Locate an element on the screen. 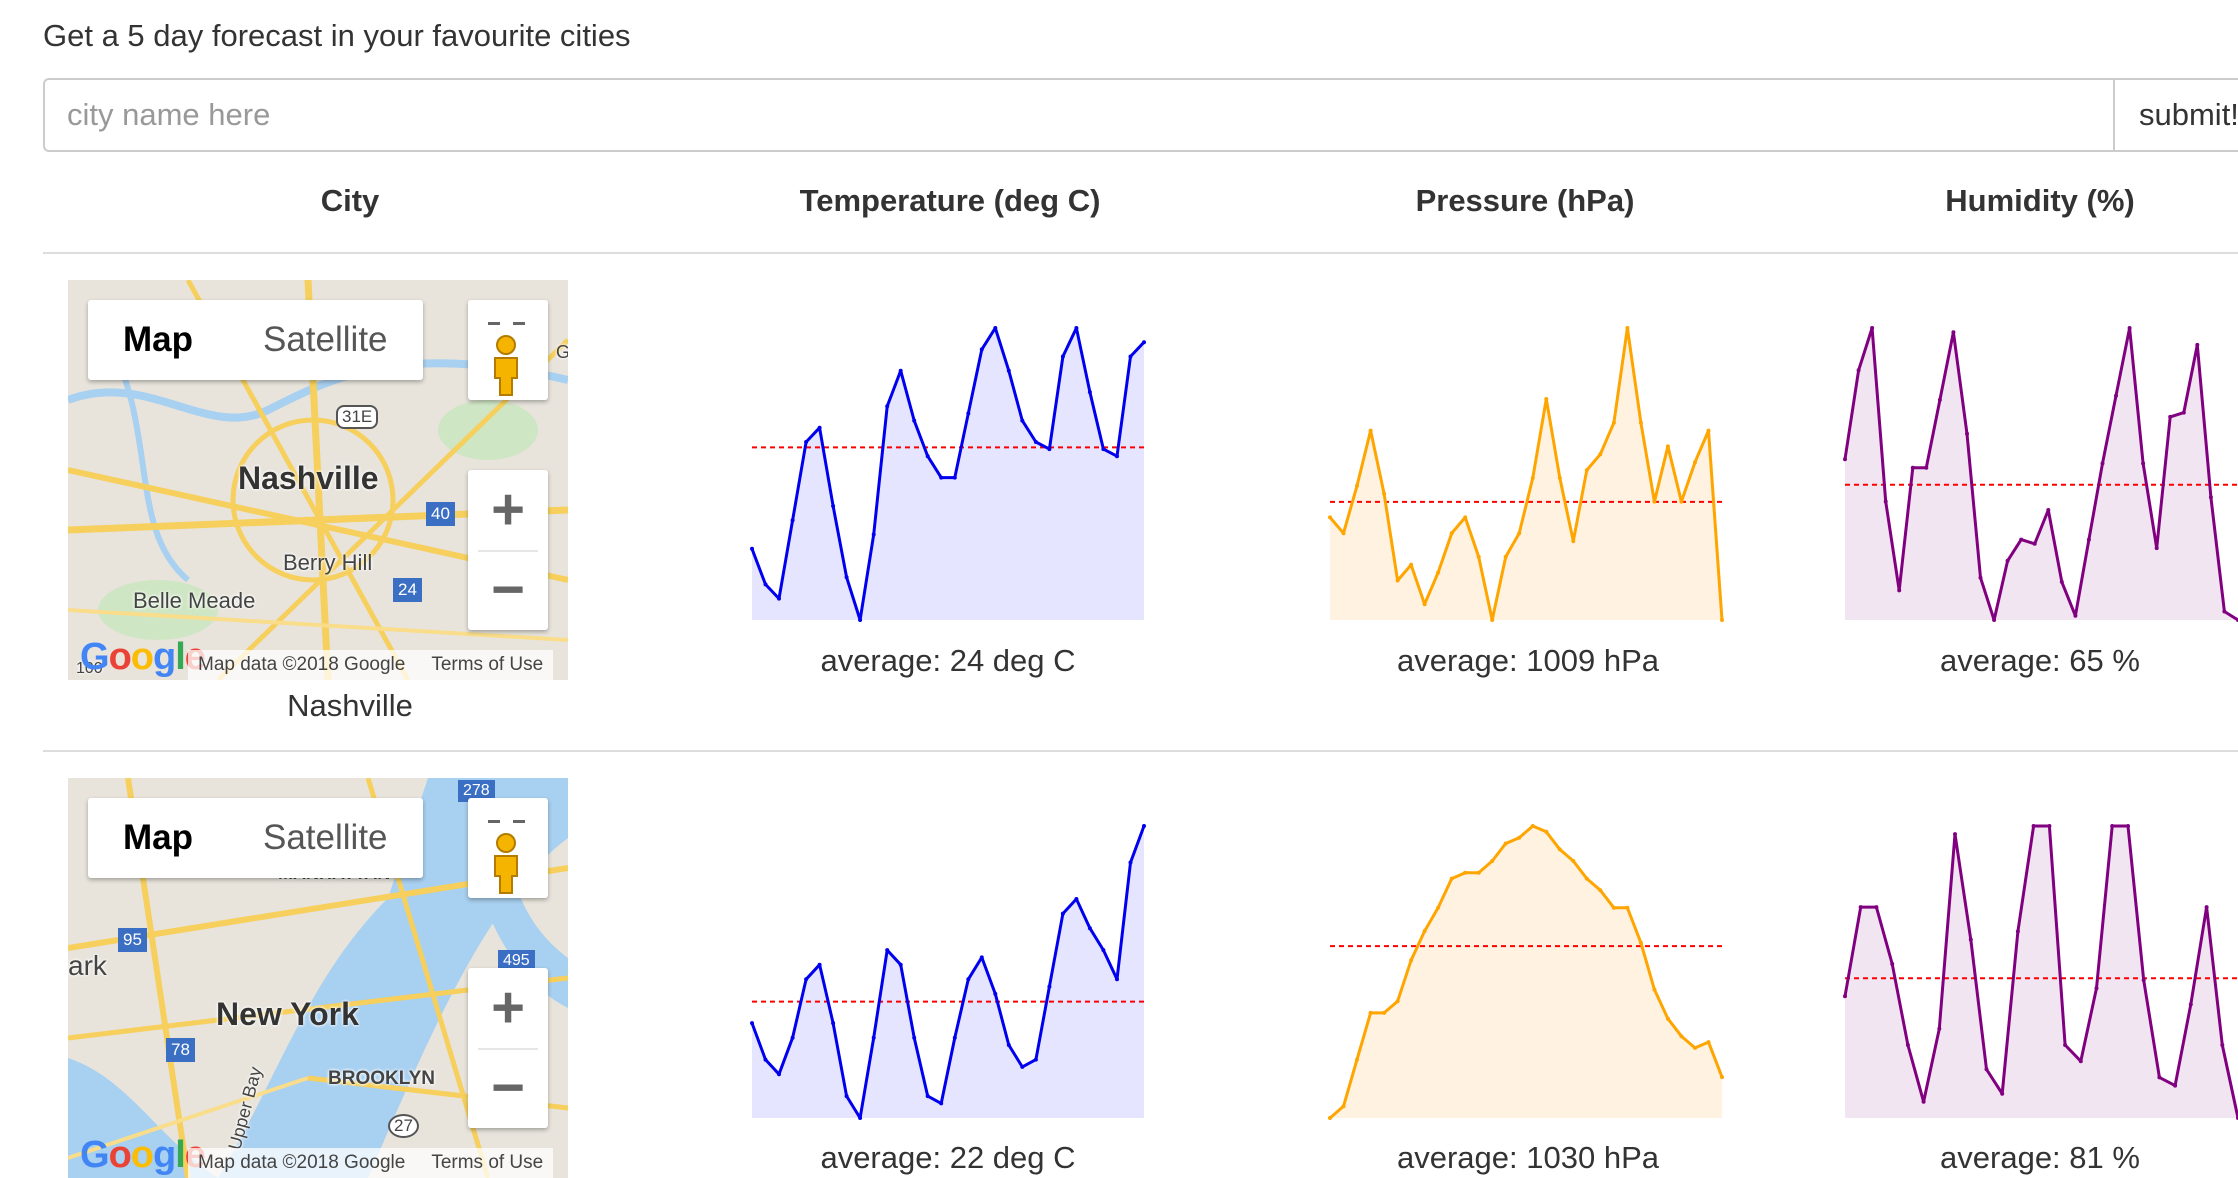  pressure-average: average: 1009 hPa is located at coordinates (1528, 660).